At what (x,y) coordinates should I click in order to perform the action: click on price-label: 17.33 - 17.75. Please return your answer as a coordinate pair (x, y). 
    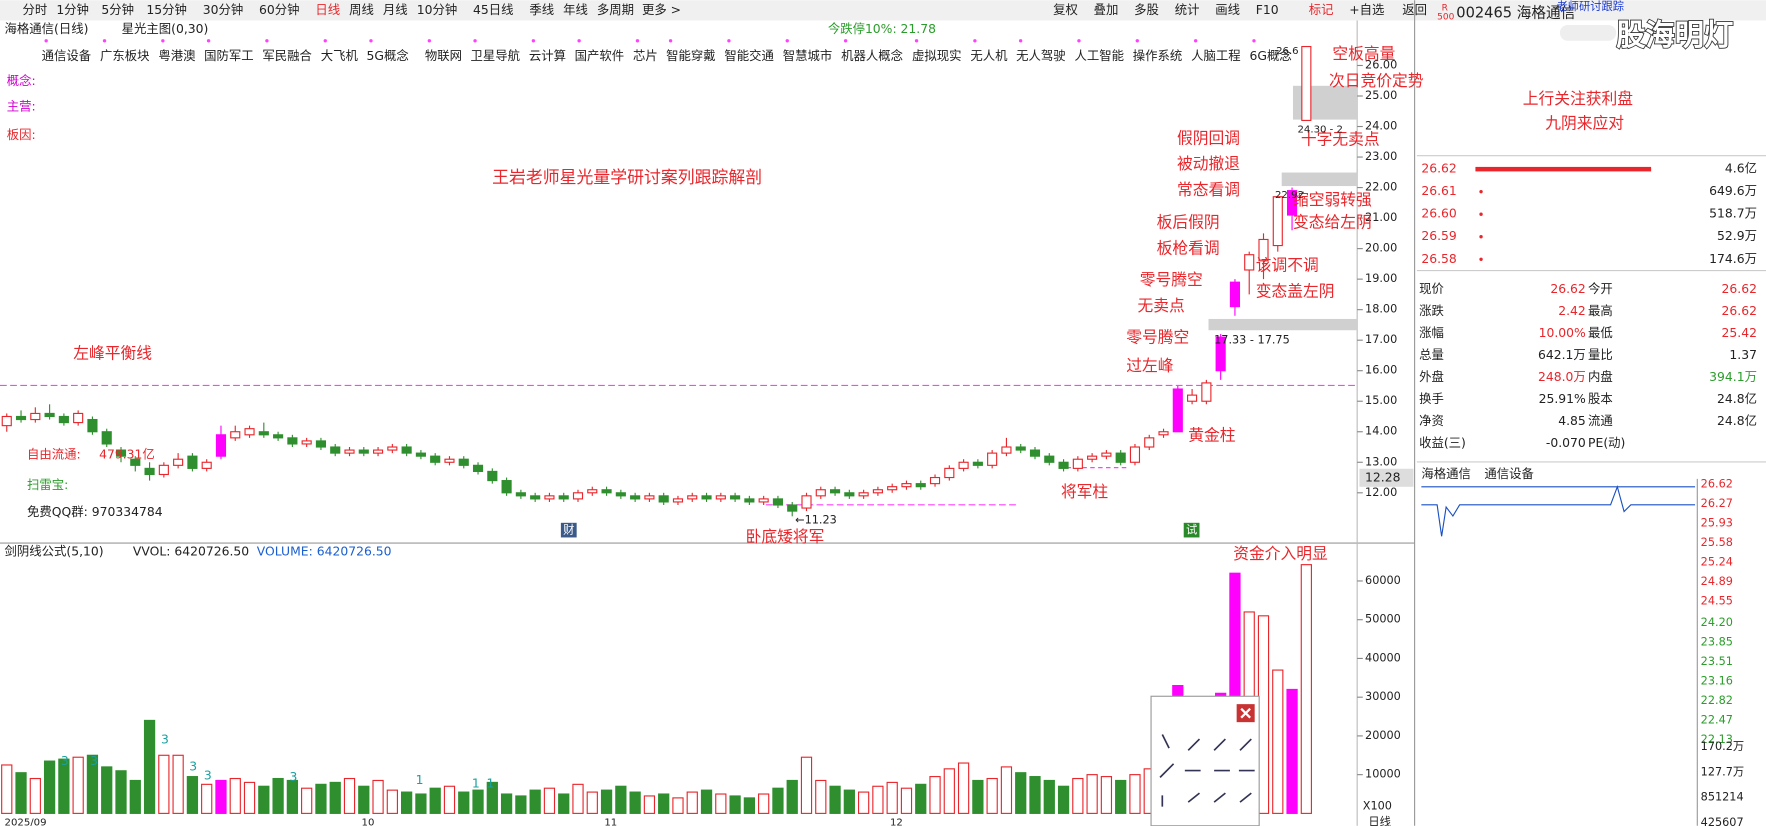
    Looking at the image, I should click on (1252, 339).